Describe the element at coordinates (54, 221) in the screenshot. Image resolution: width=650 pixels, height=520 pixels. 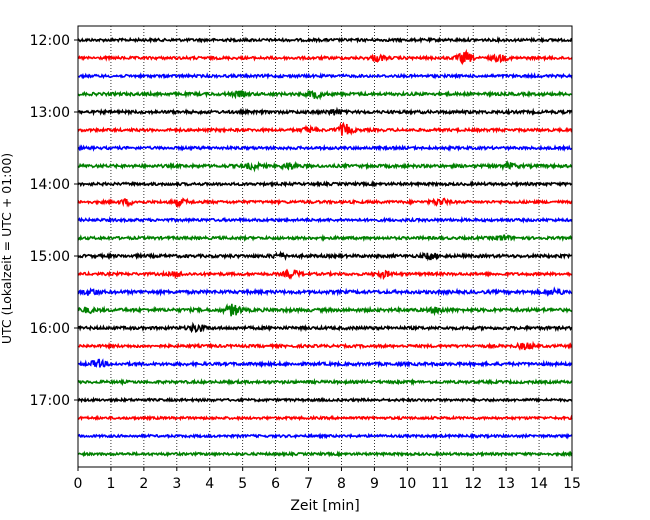
I see `y-axis-ticks: 12:00 13:00 14:00 15:00 16:00 17:00` at that location.